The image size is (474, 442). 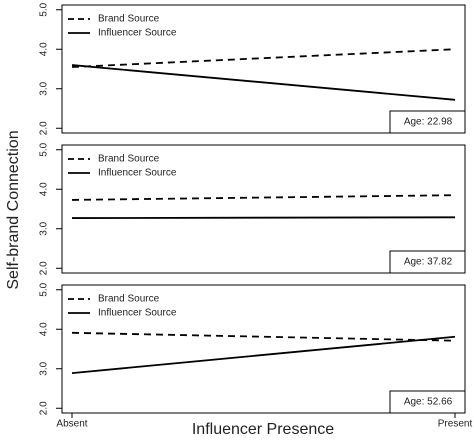 What do you see at coordinates (13, 209) in the screenshot?
I see `y-axis-label: Self-brand Connection` at bounding box center [13, 209].